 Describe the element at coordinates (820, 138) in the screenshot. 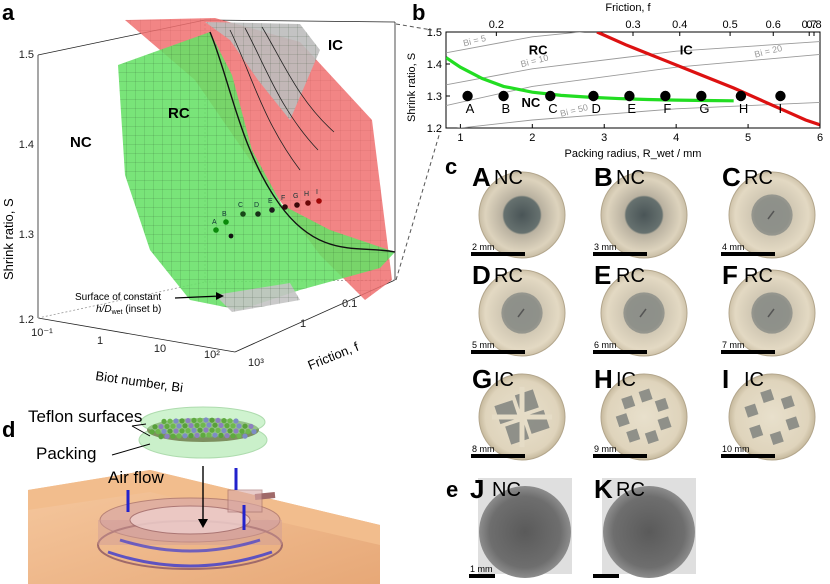

I see `chart-xtick-label: 6` at that location.